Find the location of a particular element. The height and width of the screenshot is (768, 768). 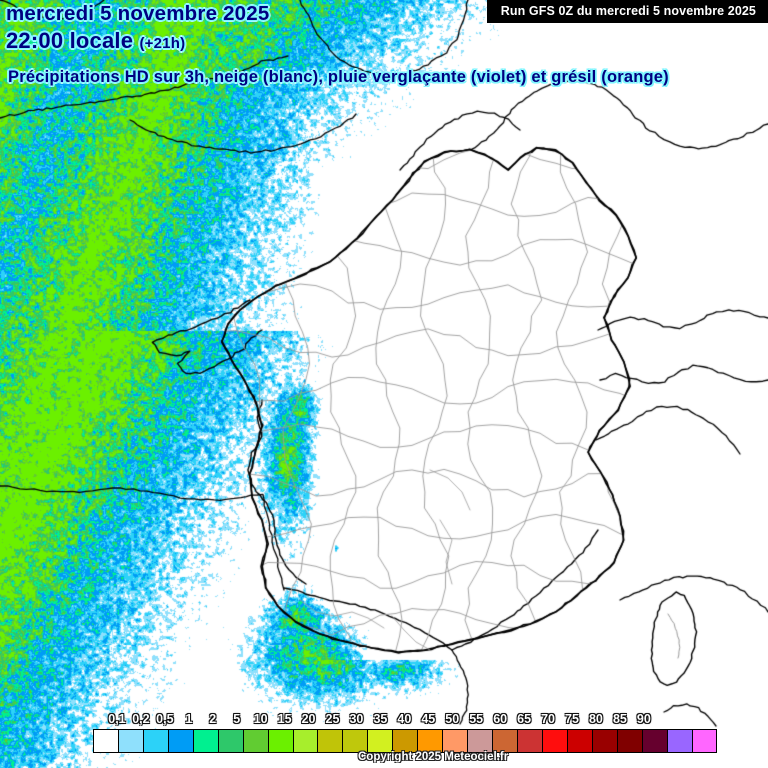

forecast-time-value: 22:00 locale is located at coordinates (73, 40).